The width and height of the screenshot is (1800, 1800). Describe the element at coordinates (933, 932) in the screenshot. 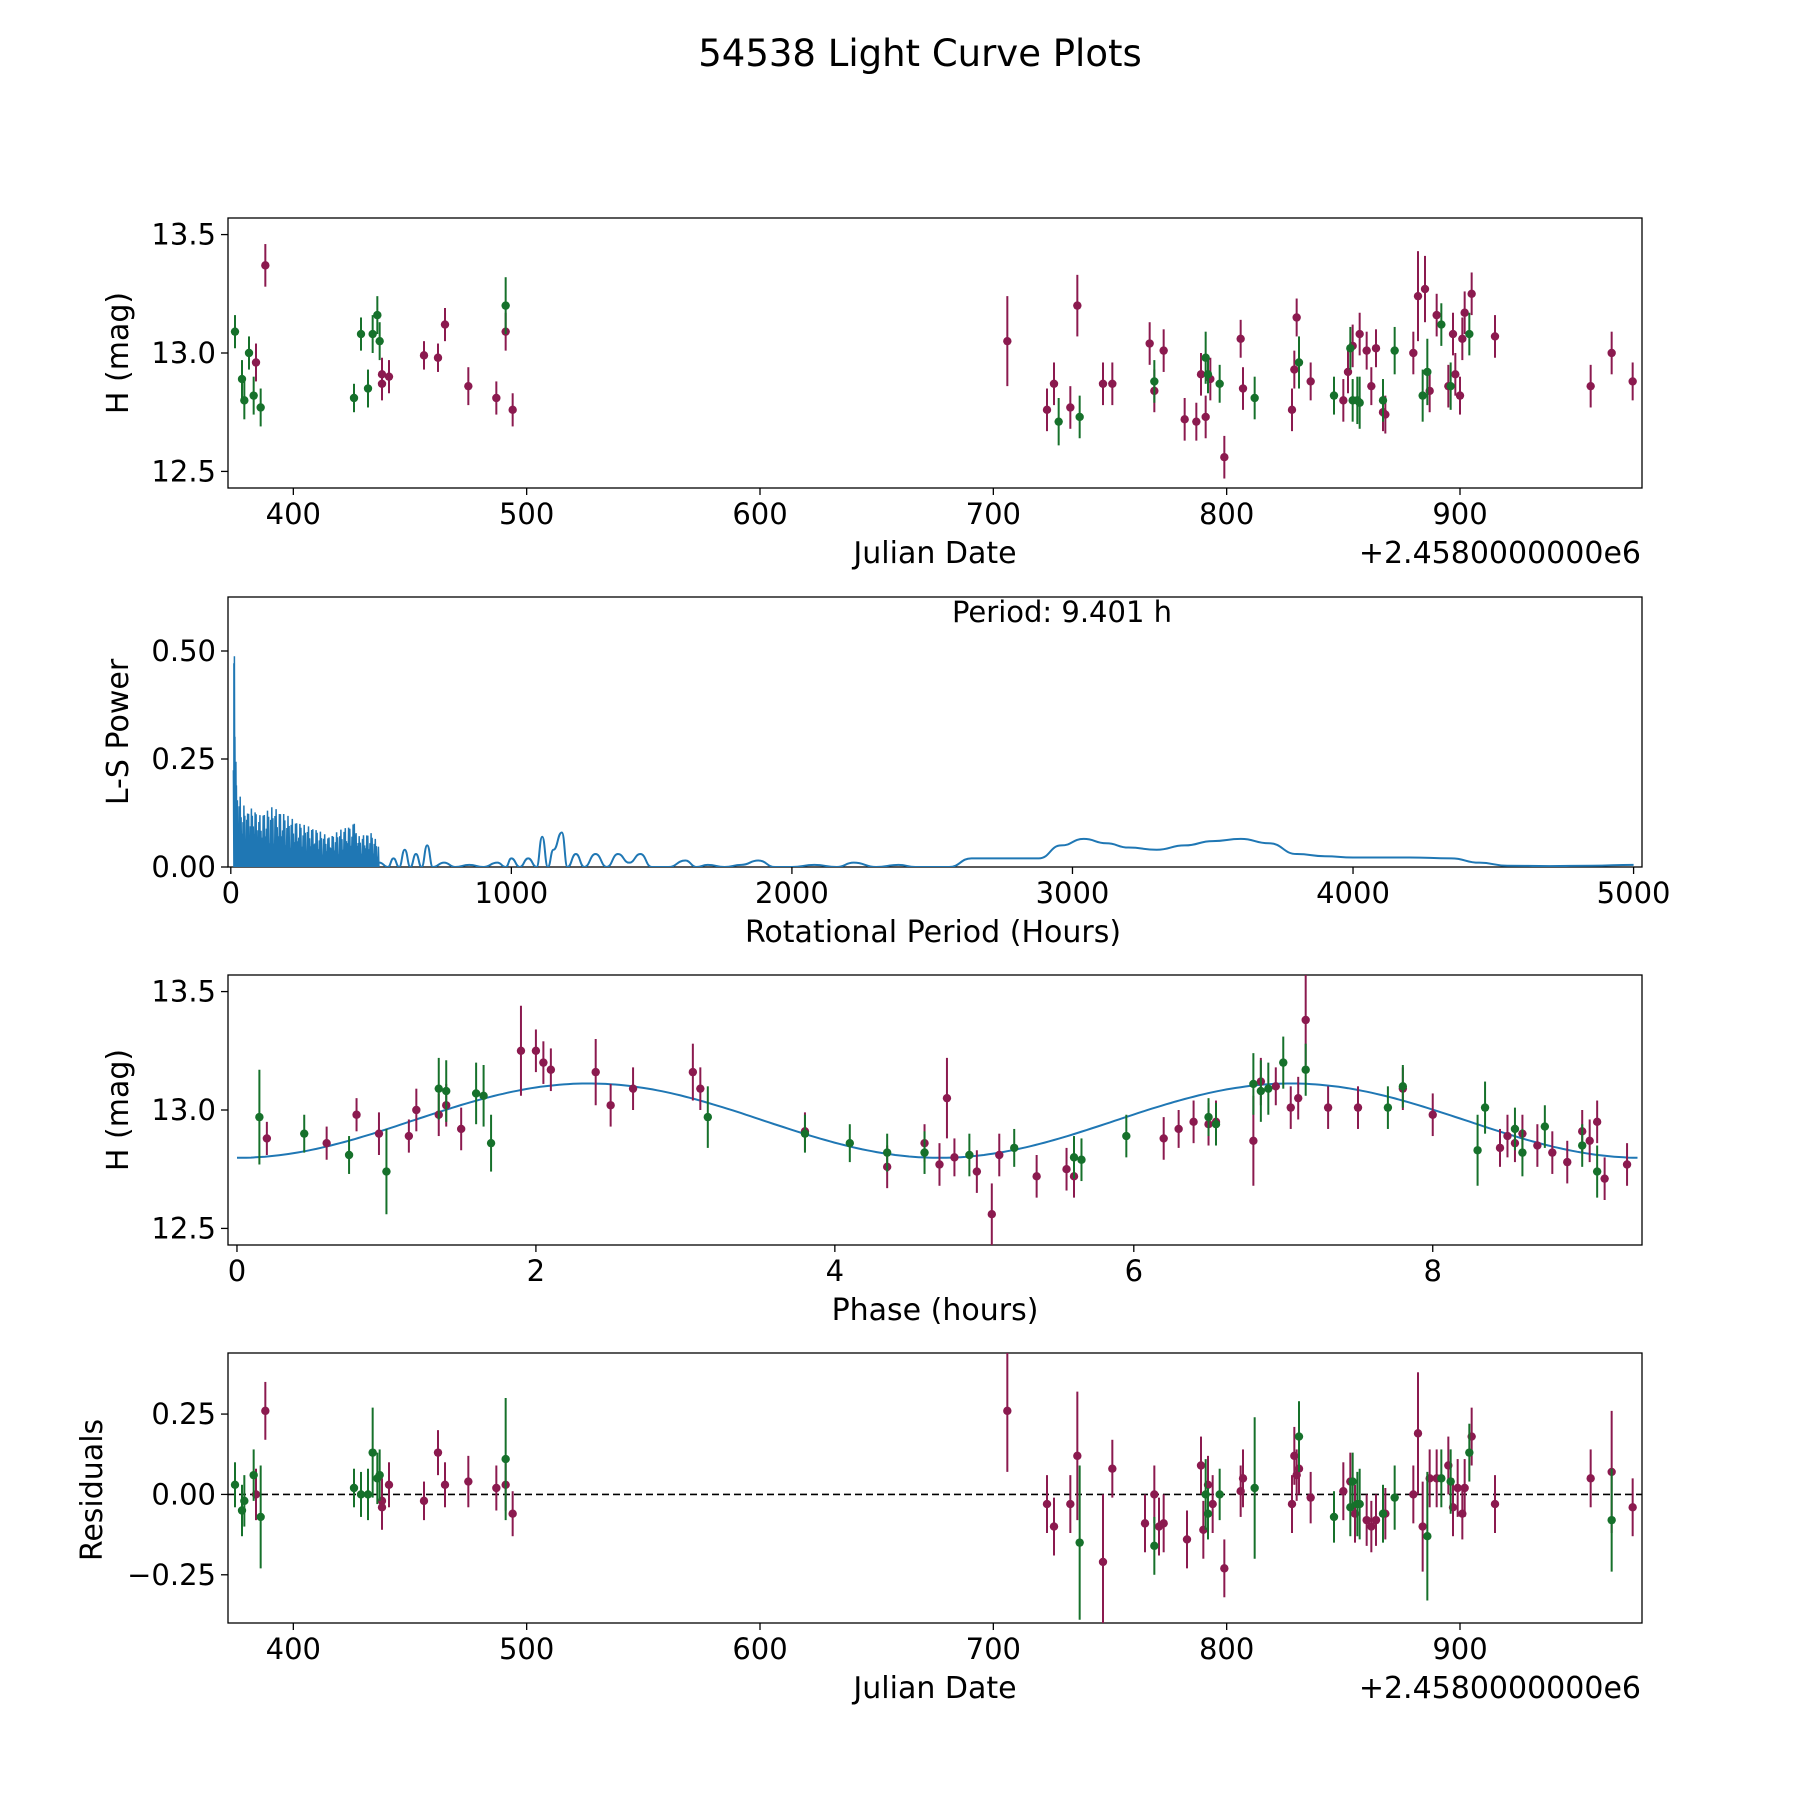

I see `x-axis-label: Rotational Period (Hours)` at that location.